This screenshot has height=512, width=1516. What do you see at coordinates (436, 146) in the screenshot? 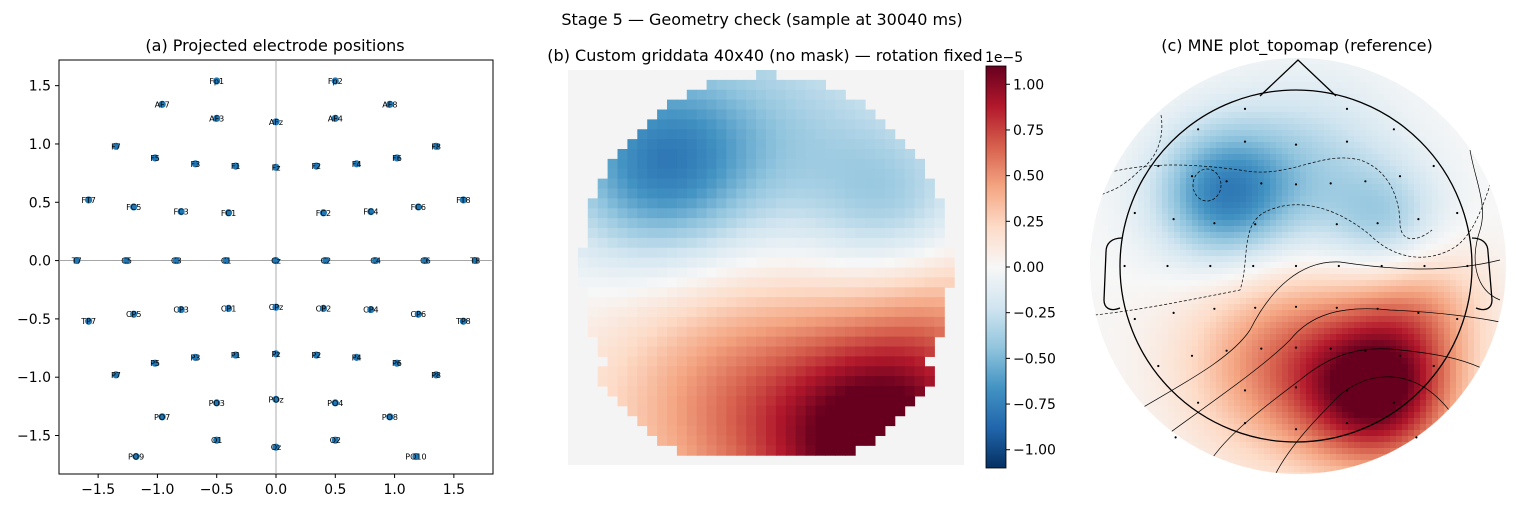
I see `electrode-label: F8` at bounding box center [436, 146].